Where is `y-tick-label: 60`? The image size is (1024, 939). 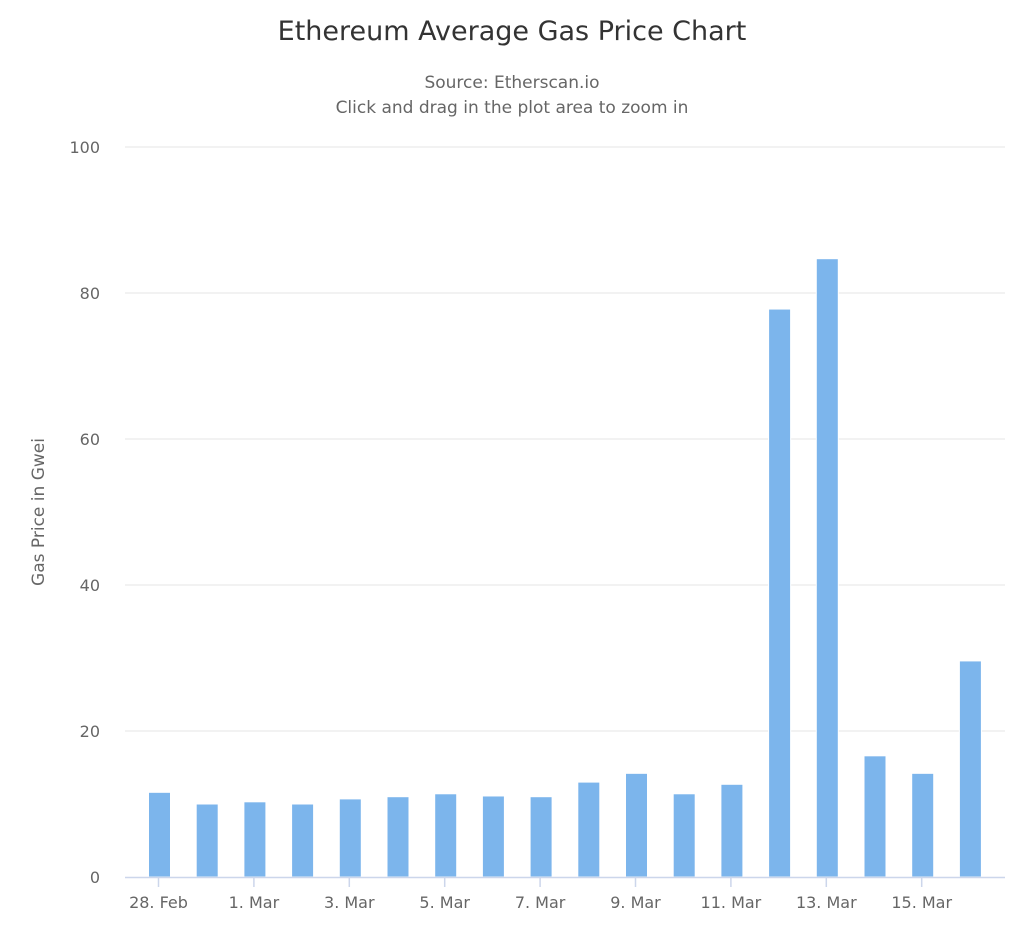 y-tick-label: 60 is located at coordinates (90, 439).